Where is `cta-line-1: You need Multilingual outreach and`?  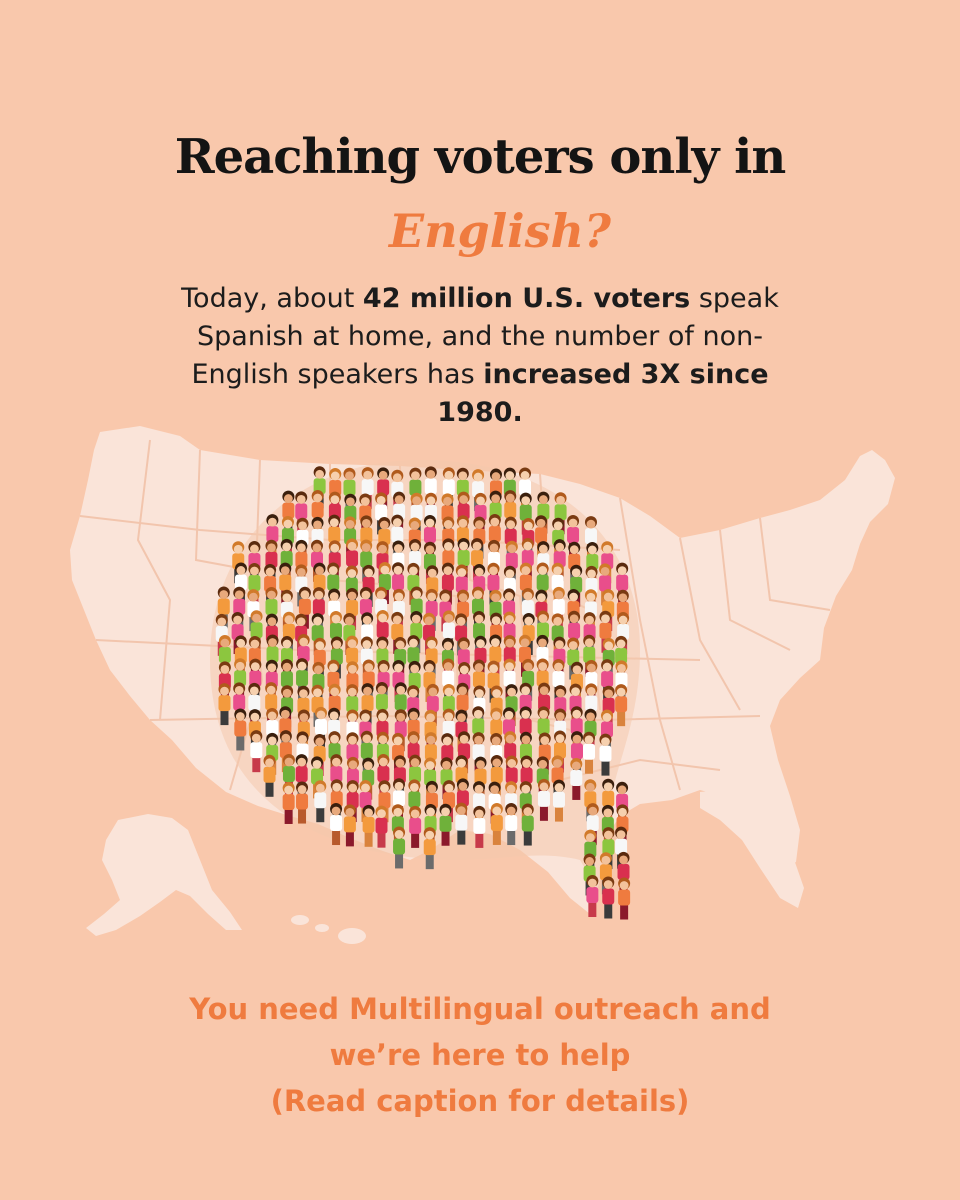 cta-line-1: You need Multilingual outreach and is located at coordinates (480, 1009).